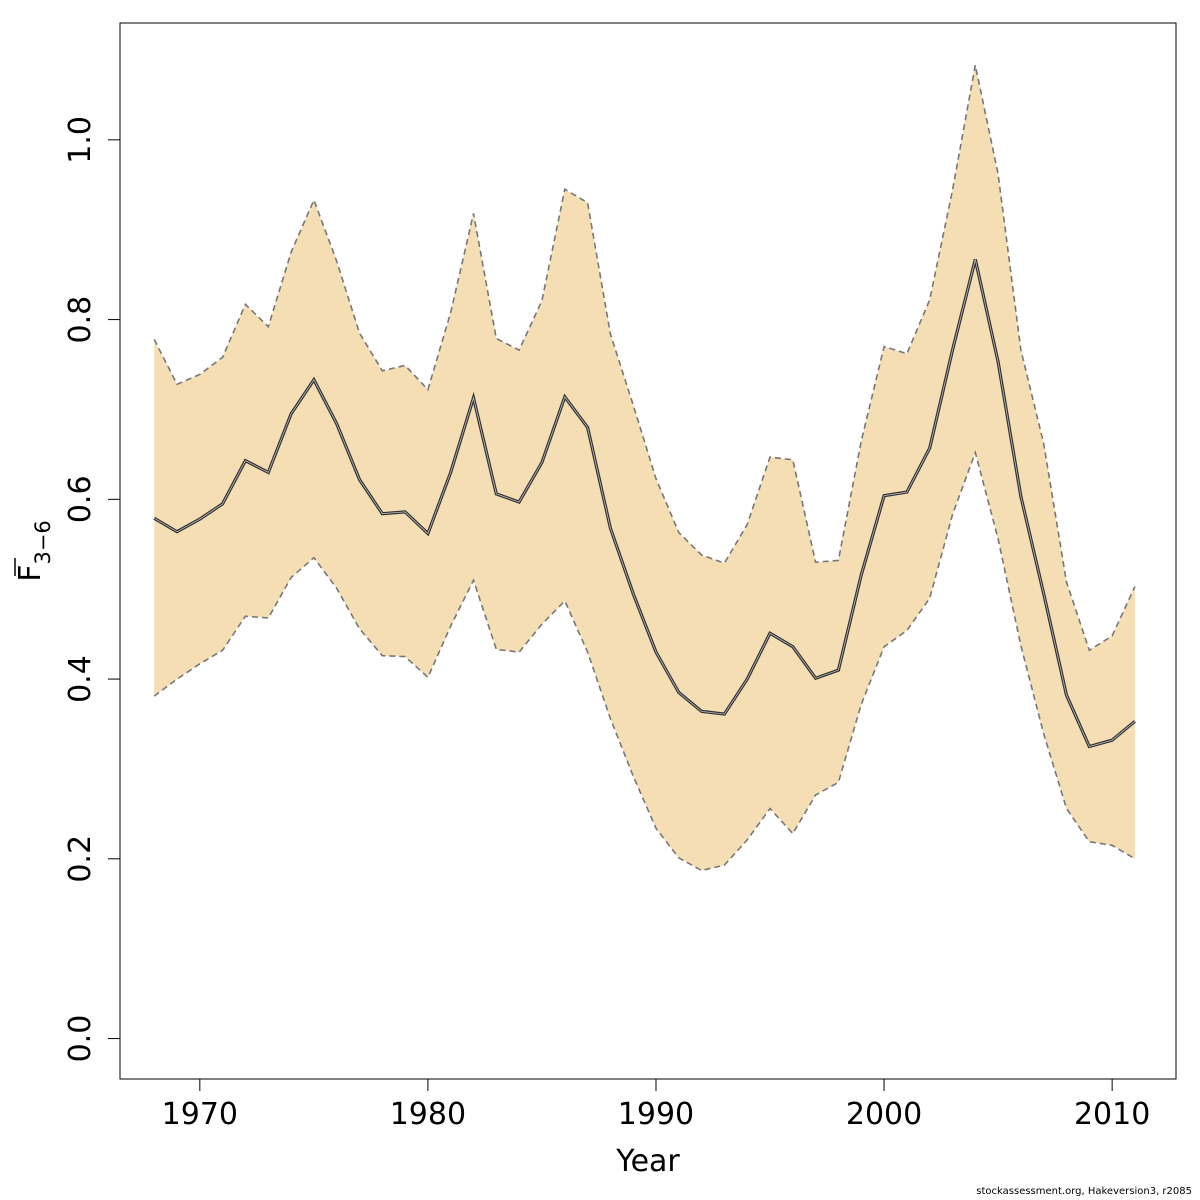 This screenshot has width=1200, height=1200. I want to click on x-tick-label: 1990, so click(656, 1114).